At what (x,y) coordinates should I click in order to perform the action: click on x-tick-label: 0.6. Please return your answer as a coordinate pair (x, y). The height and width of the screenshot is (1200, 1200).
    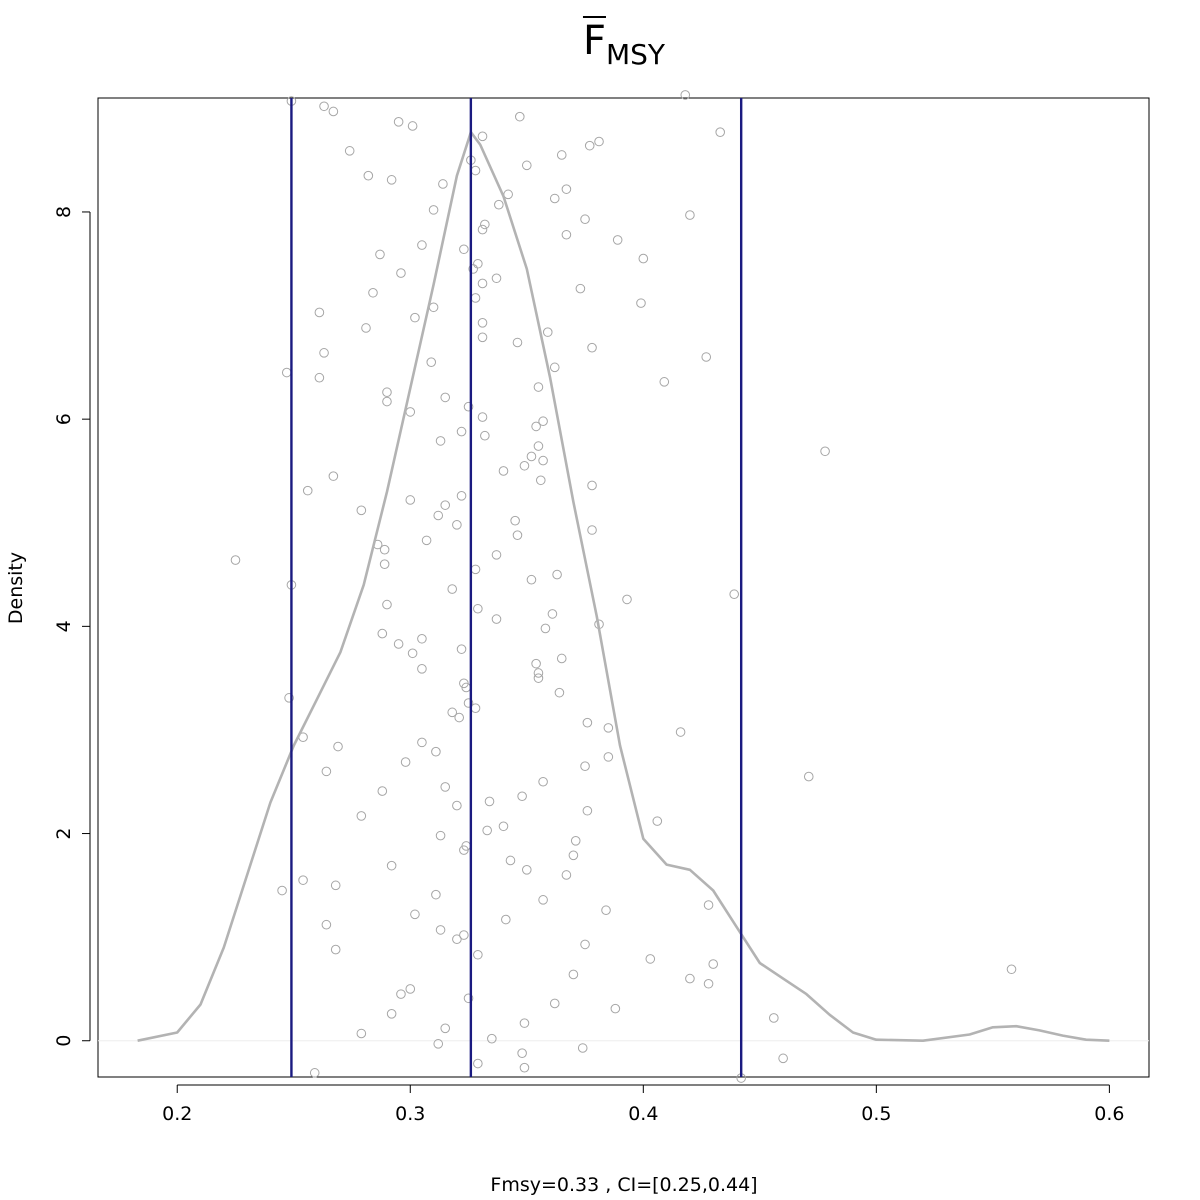
    Looking at the image, I should click on (1109, 1114).